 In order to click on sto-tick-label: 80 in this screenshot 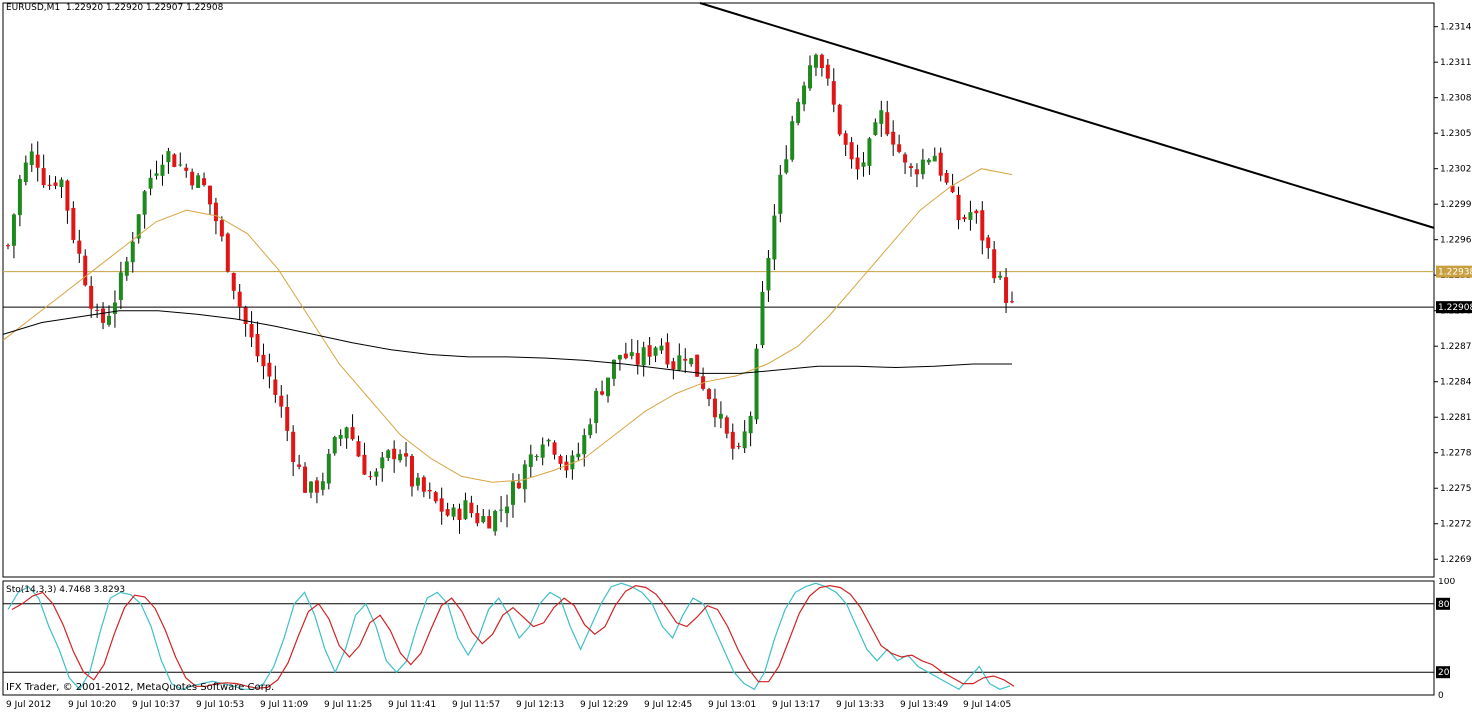, I will do `click(1444, 605)`.